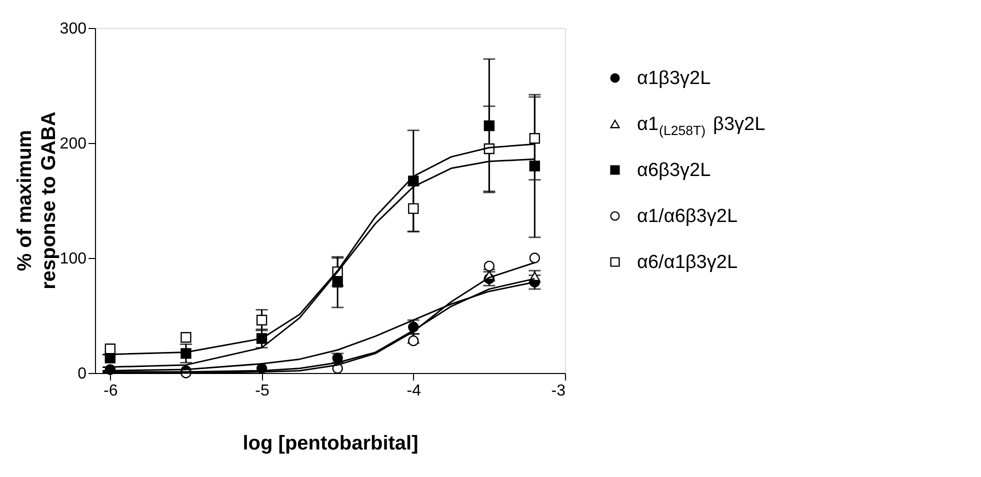 The image size is (981, 477). What do you see at coordinates (330, 443) in the screenshot?
I see `x-axis-title: log [pentobarbital]` at bounding box center [330, 443].